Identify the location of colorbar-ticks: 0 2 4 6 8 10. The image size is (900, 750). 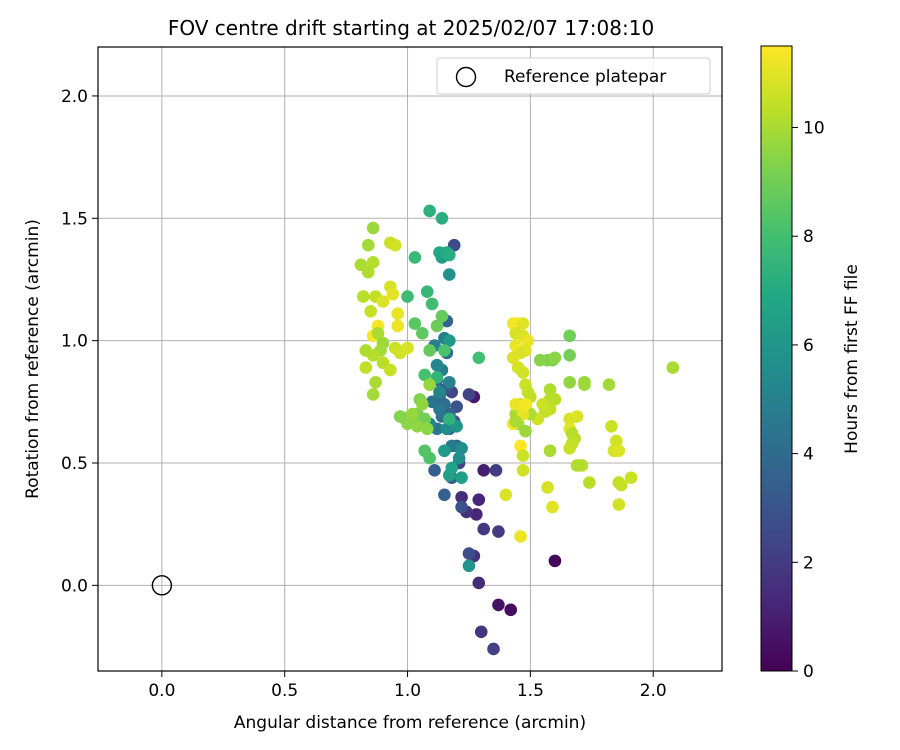
(808, 400).